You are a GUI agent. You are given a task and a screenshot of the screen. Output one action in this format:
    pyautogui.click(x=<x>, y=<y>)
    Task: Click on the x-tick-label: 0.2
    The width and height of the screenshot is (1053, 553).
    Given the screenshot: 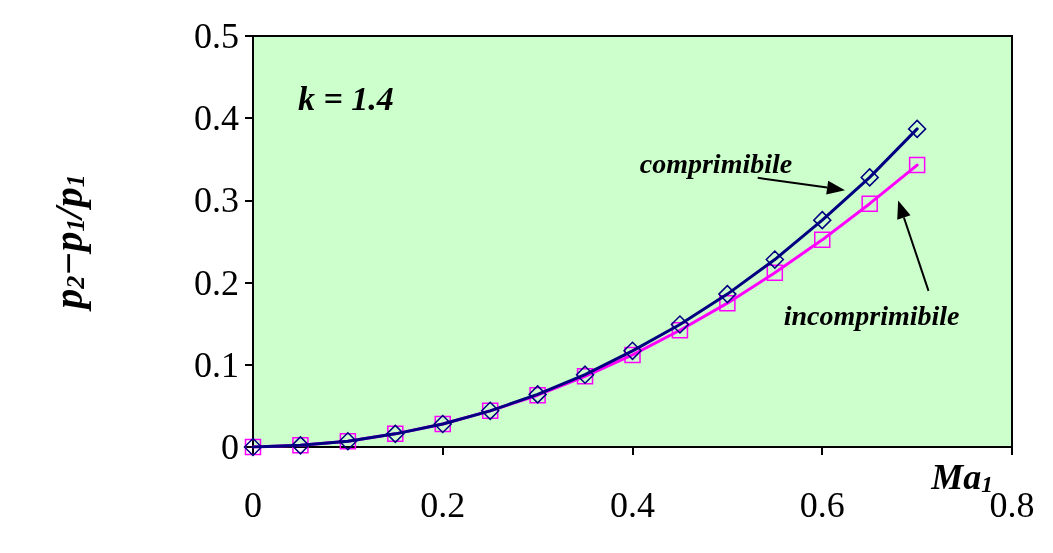 What is the action you would take?
    pyautogui.click(x=443, y=505)
    